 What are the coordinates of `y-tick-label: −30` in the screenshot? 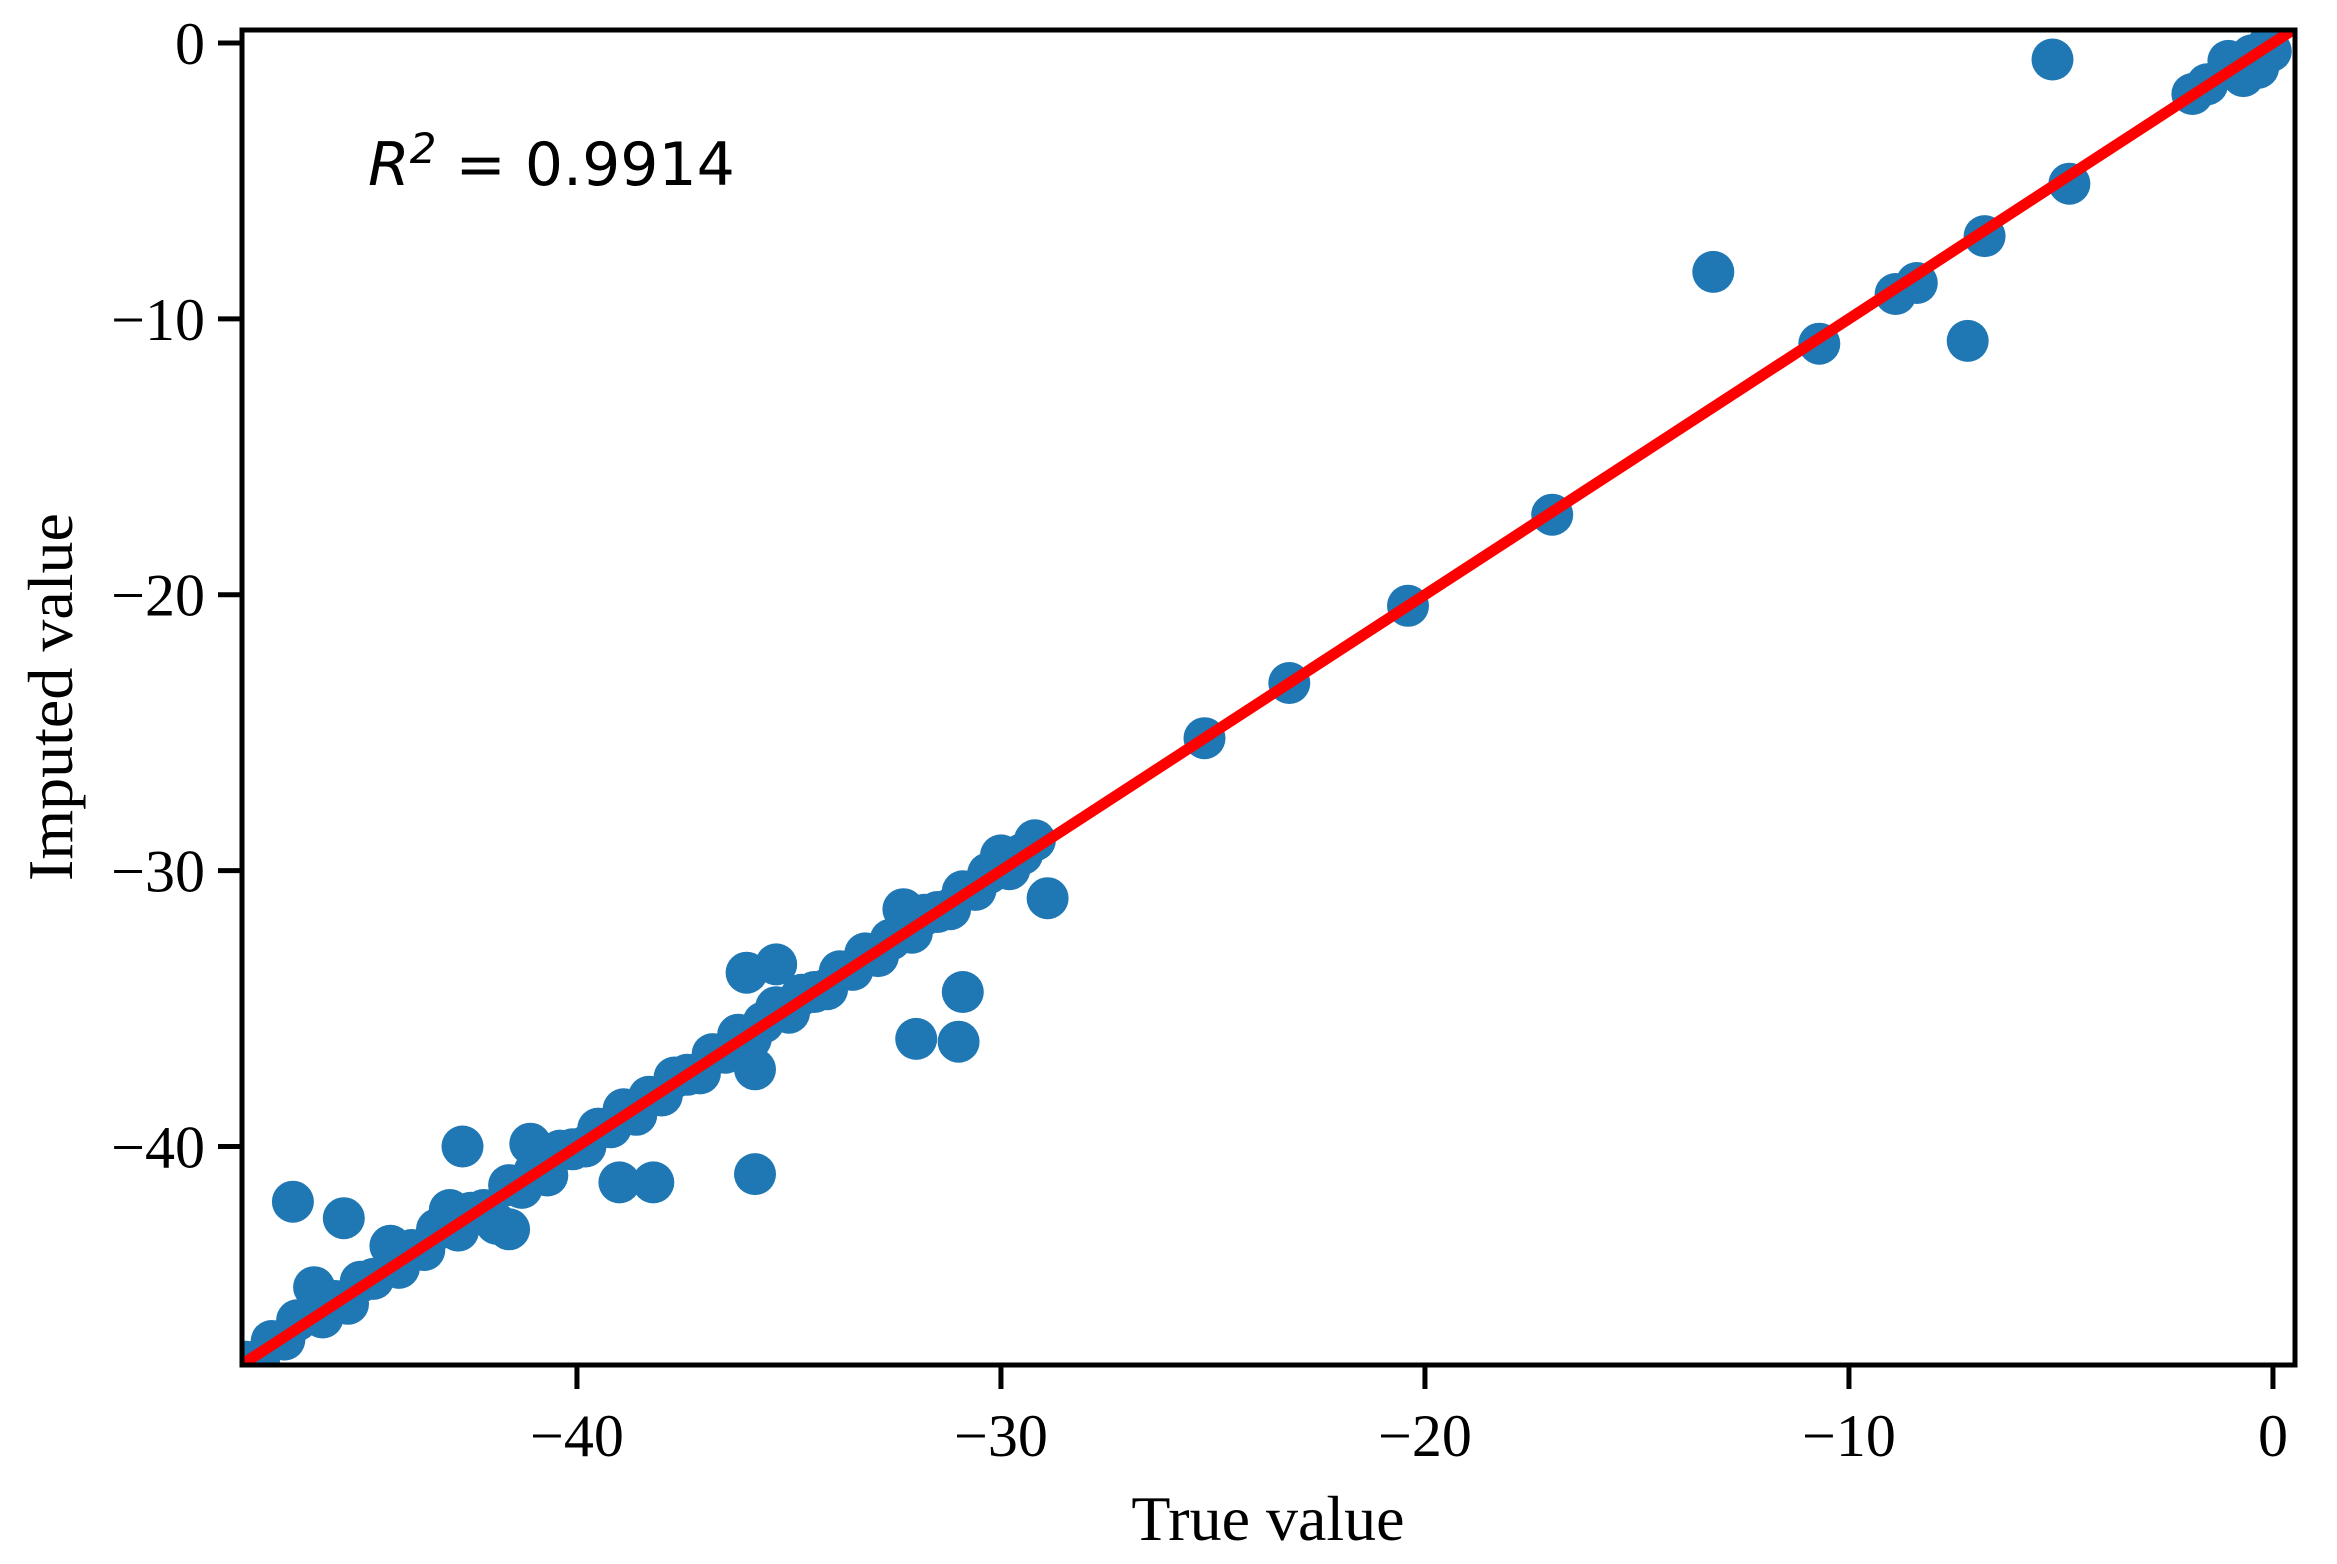 It's located at (158, 872).